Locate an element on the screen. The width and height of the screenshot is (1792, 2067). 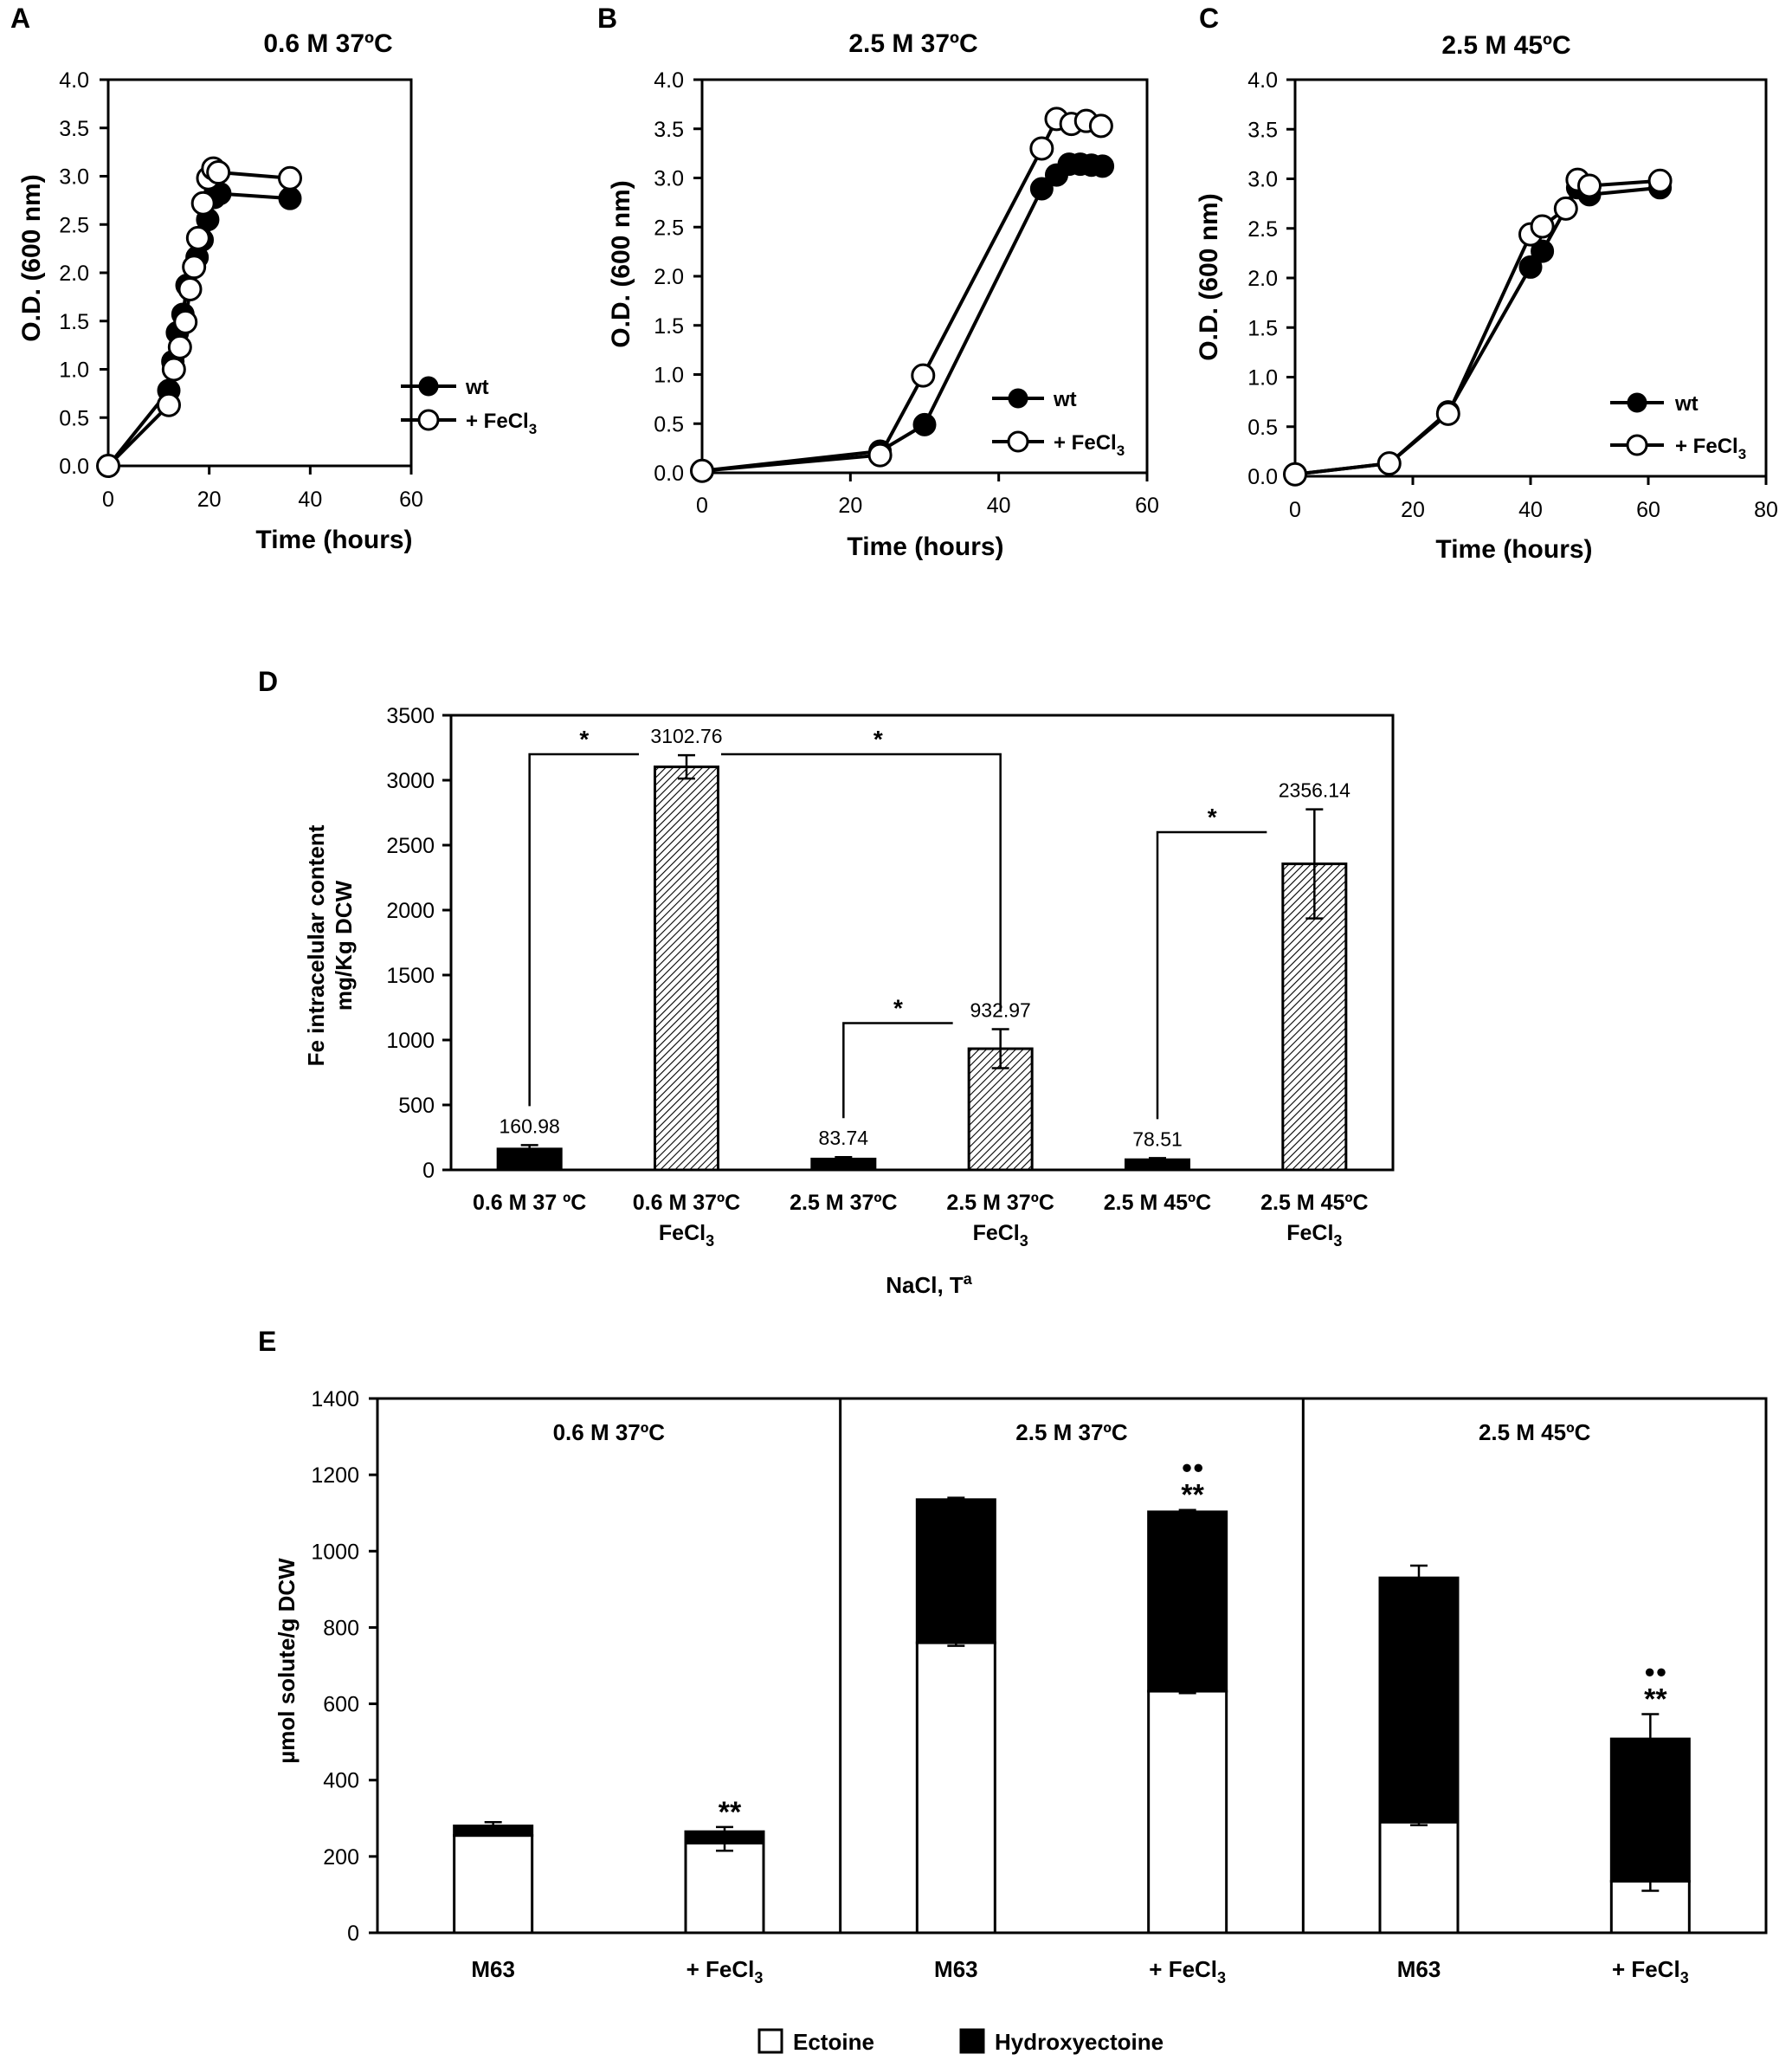
panel-label-d: D is located at coordinates (268, 681).